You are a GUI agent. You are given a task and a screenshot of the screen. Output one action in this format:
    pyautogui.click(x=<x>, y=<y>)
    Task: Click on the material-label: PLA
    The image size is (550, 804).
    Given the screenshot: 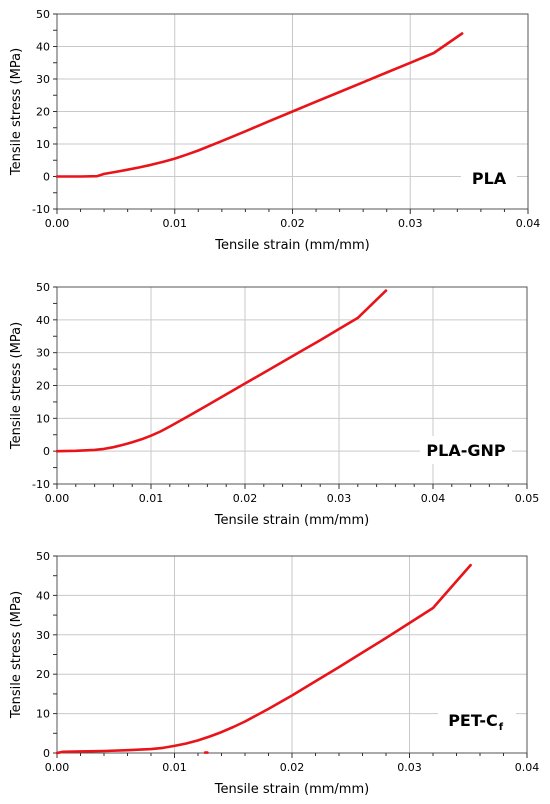 What is the action you would take?
    pyautogui.click(x=489, y=178)
    